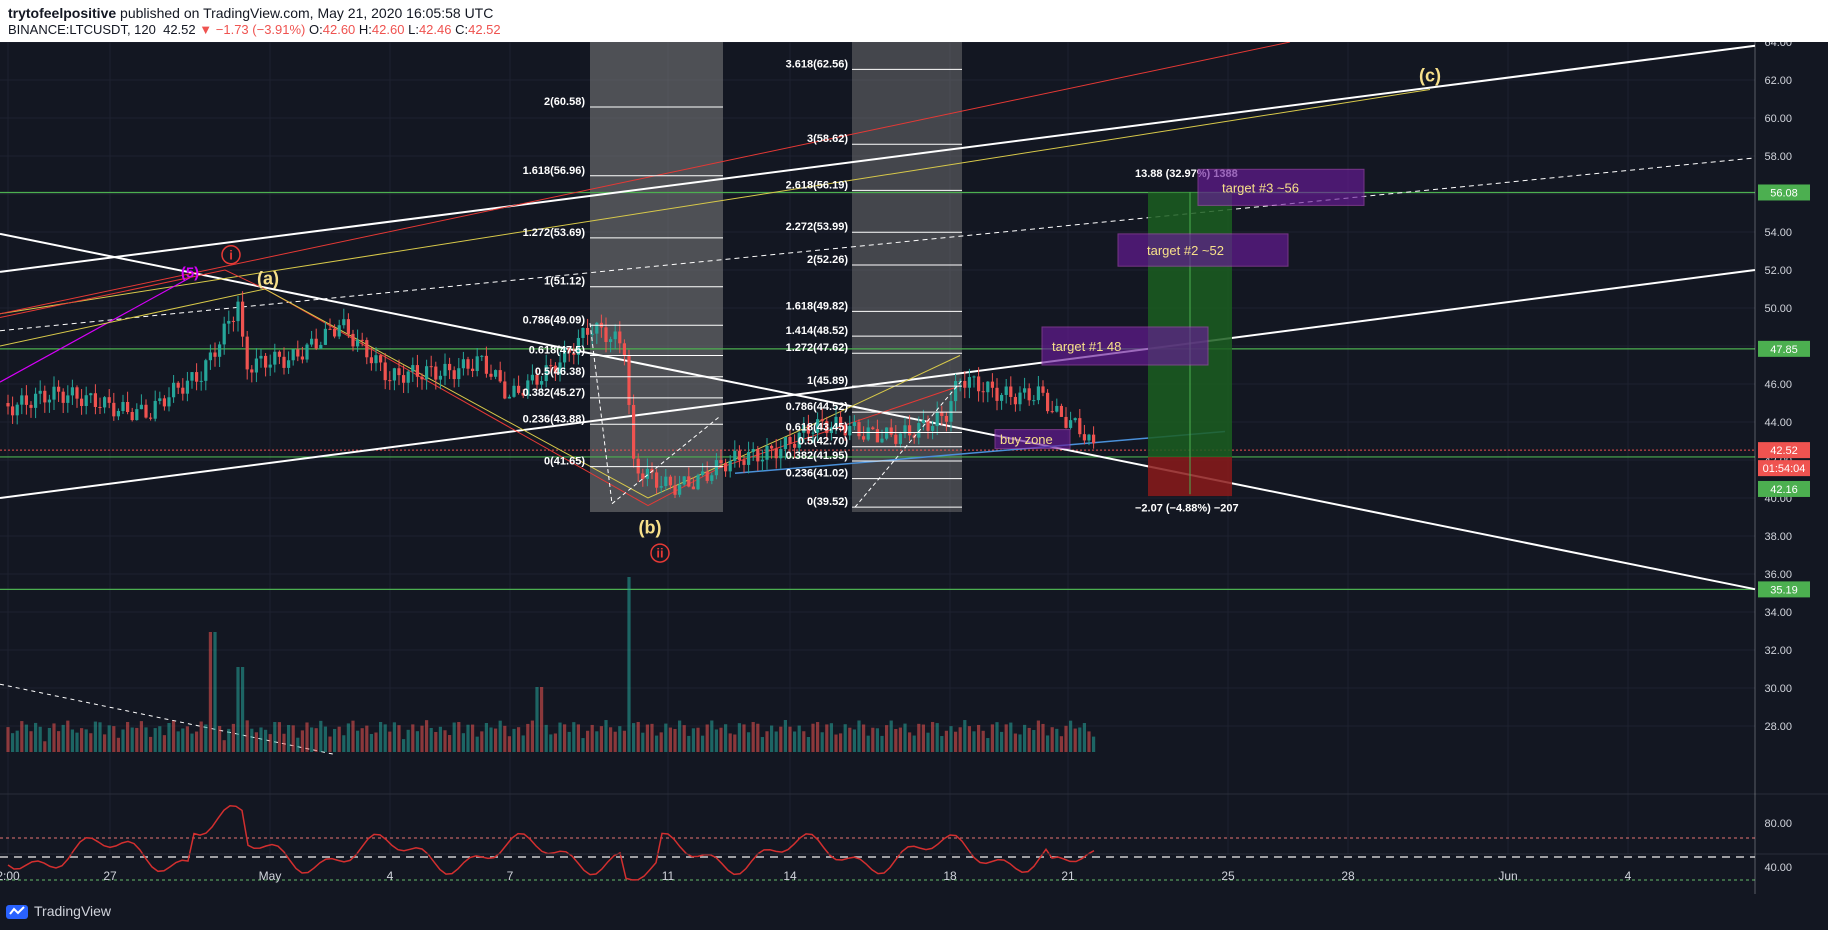 The width and height of the screenshot is (1828, 930). Describe the element at coordinates (462, 29) in the screenshot. I see `close-label: C:` at that location.